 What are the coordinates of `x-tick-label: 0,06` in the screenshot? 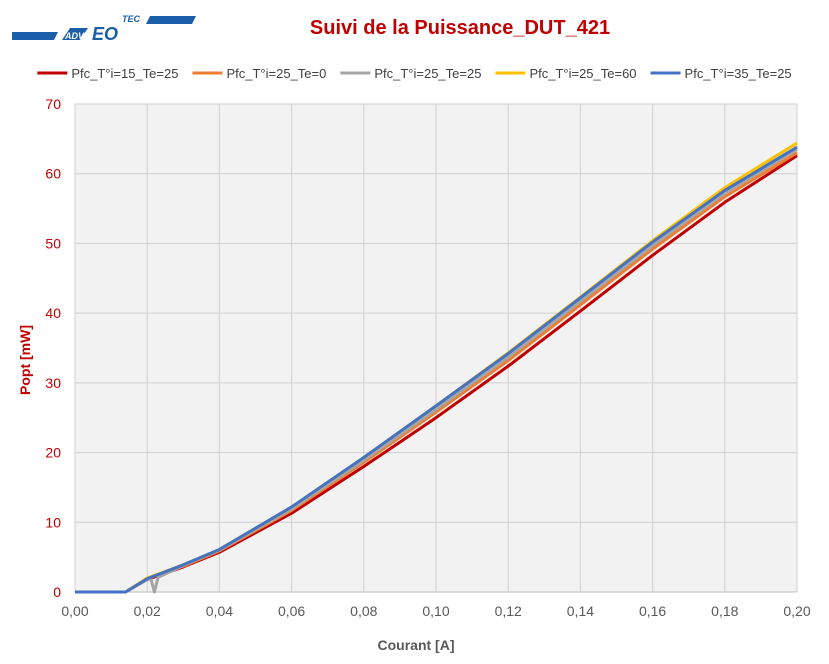 It's located at (291, 611).